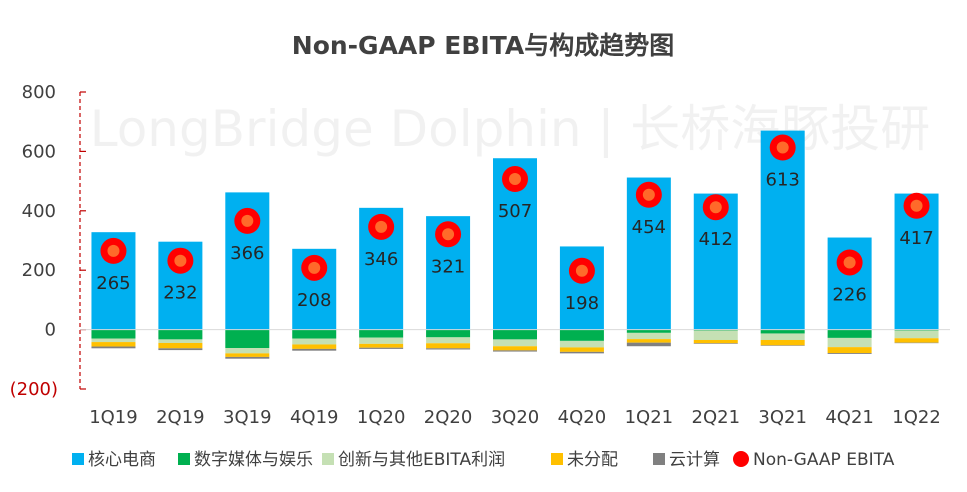 The width and height of the screenshot is (967, 492). Describe the element at coordinates (916, 238) in the screenshot. I see `ebita-data-label: 417` at that location.